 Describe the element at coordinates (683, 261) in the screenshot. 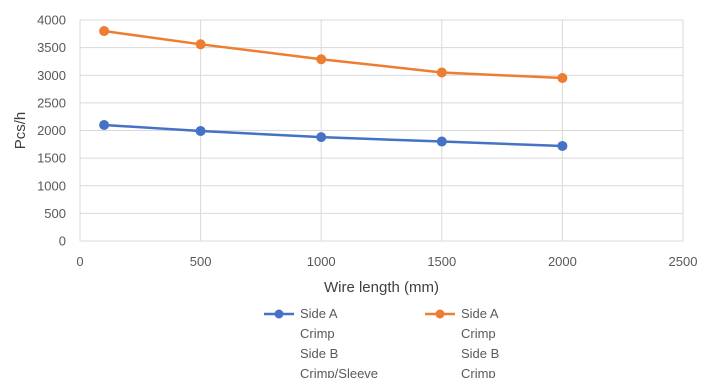

I see `x-tick-label: 2500` at that location.